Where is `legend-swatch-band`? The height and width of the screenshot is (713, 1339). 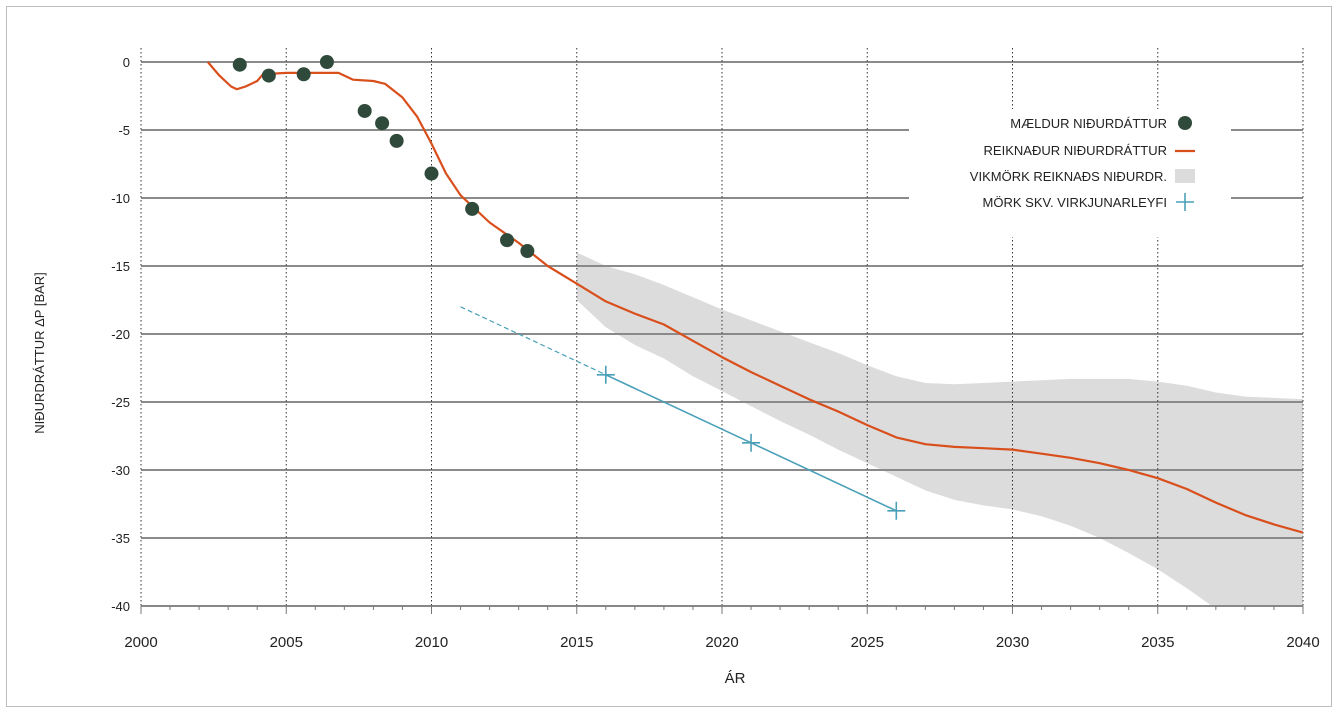
legend-swatch-band is located at coordinates (1185, 176).